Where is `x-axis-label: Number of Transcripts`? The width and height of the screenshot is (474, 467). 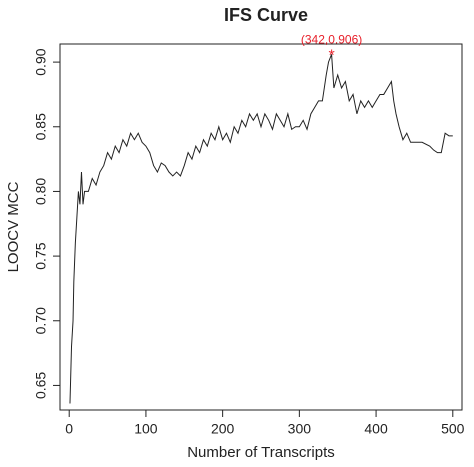 x-axis-label: Number of Transcripts is located at coordinates (261, 452).